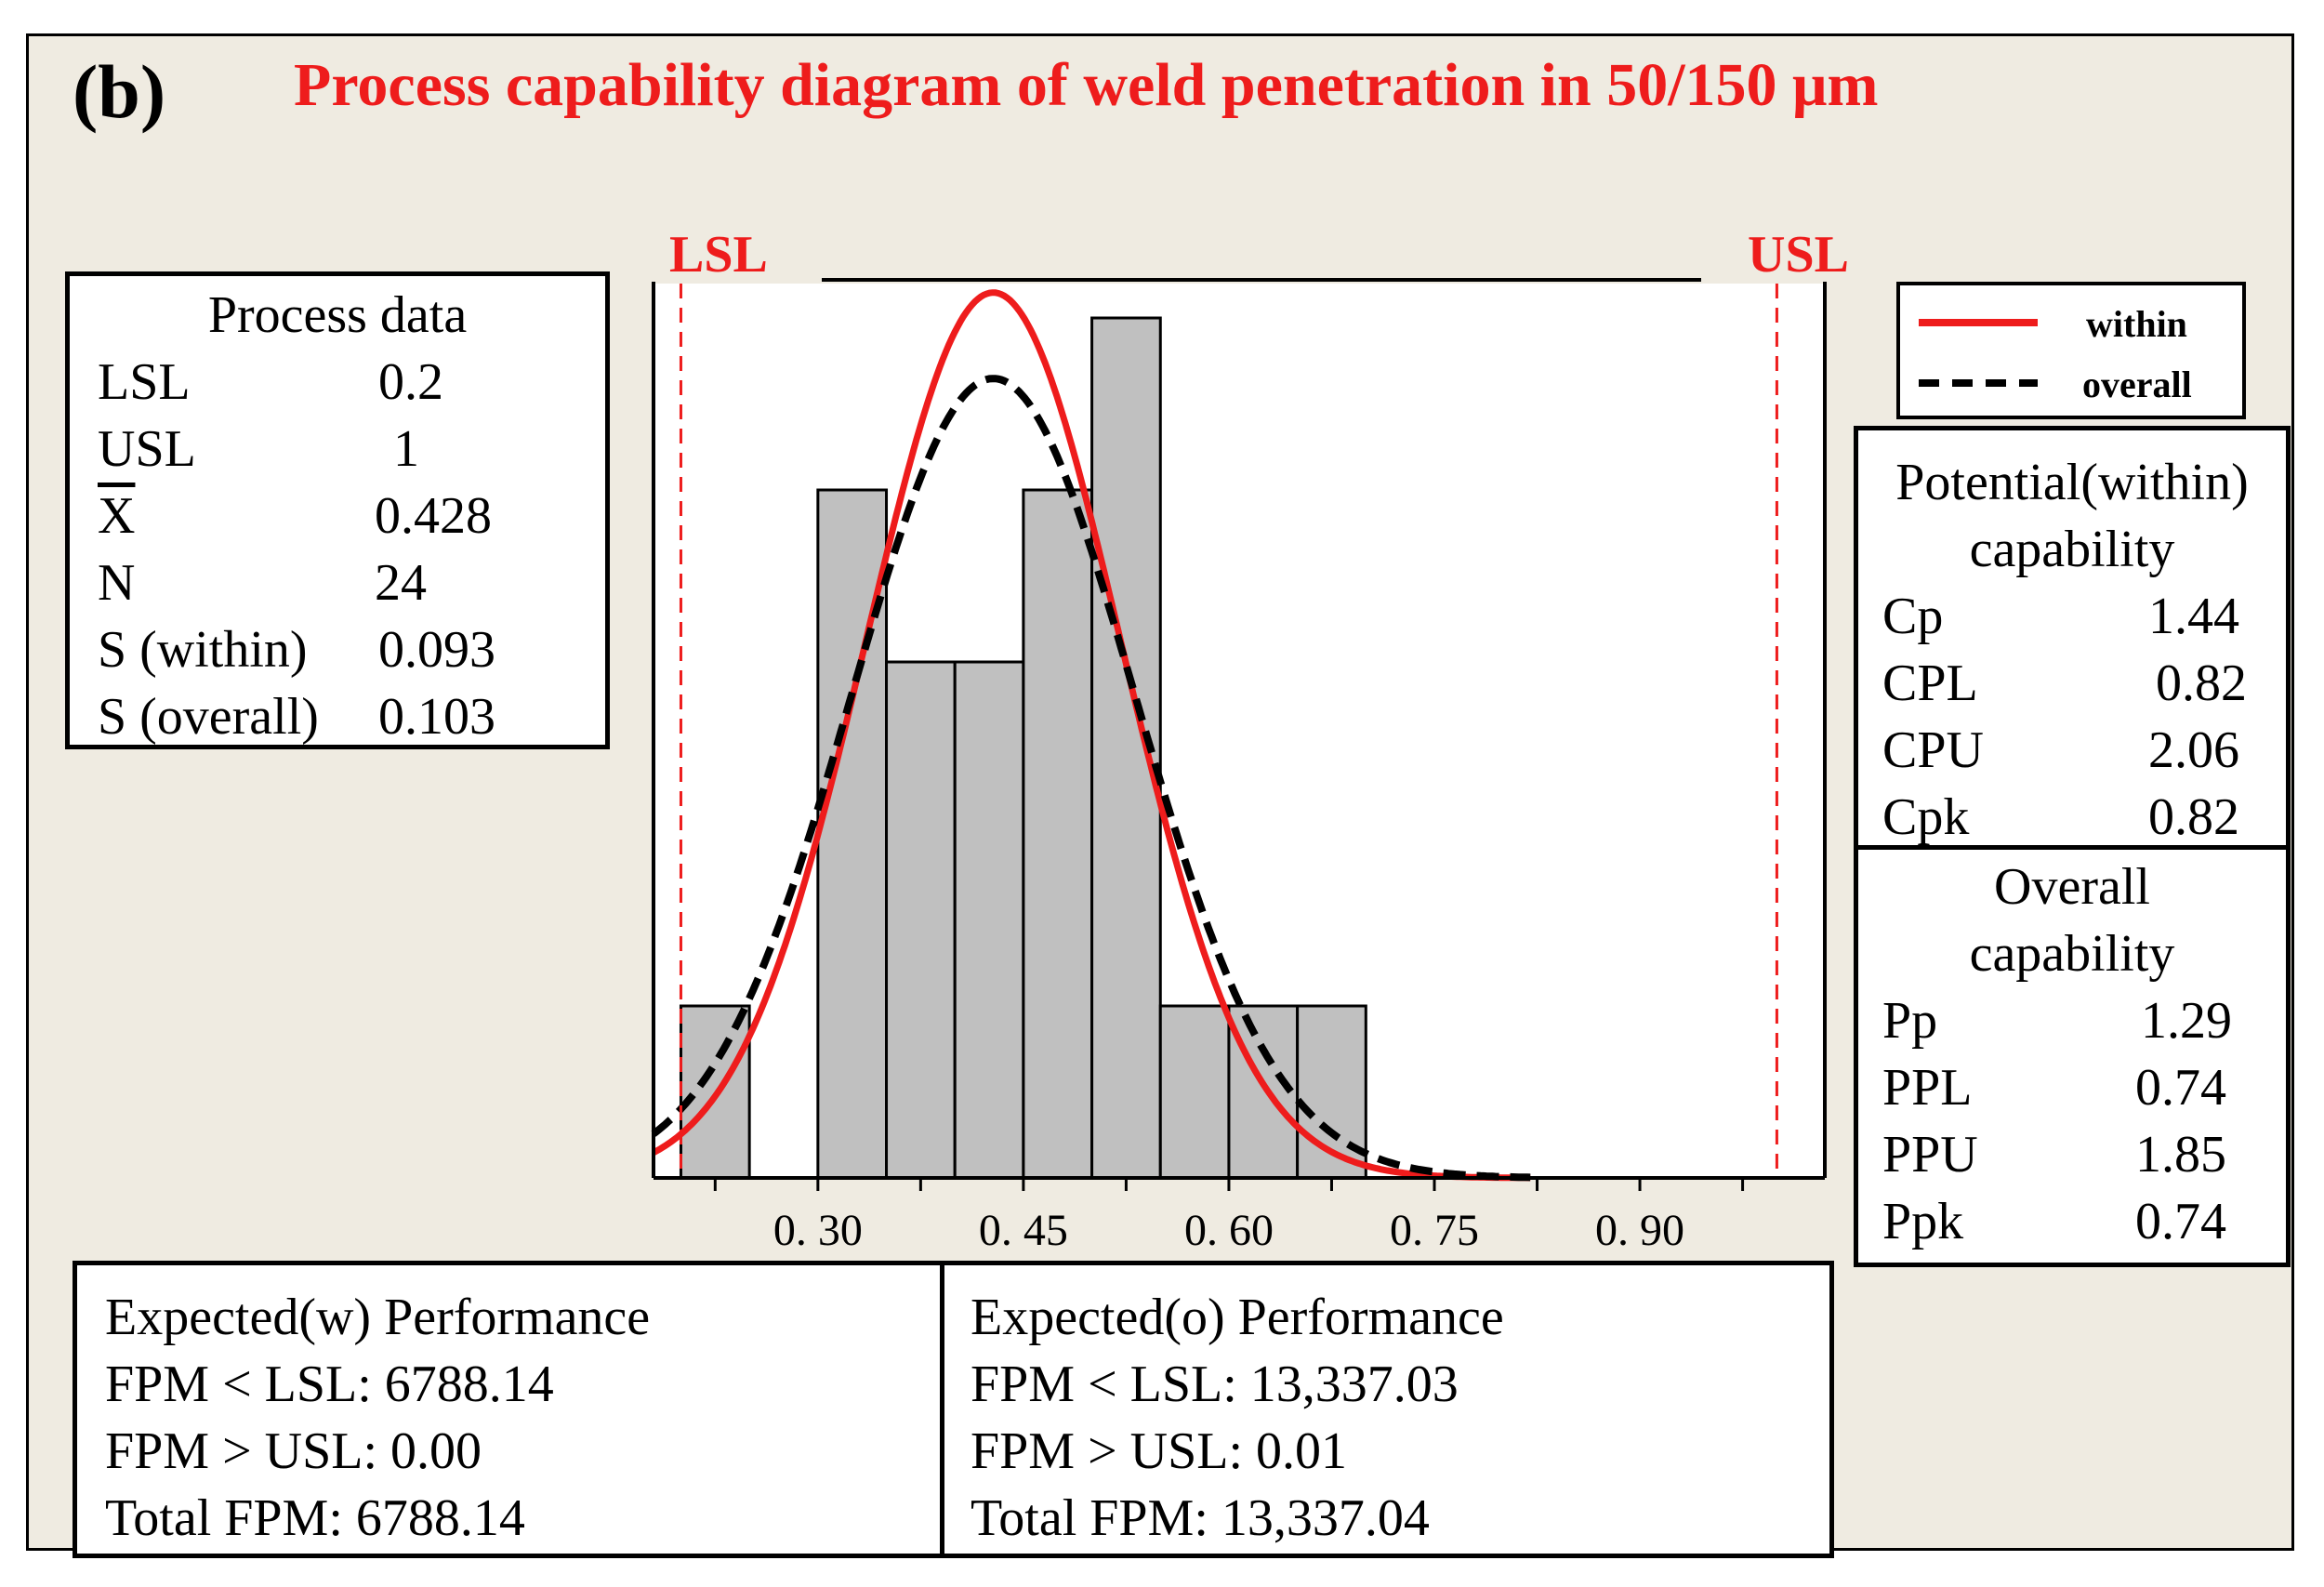  Describe the element at coordinates (203, 650) in the screenshot. I see `process-row-swithin-label: S (within)` at that location.